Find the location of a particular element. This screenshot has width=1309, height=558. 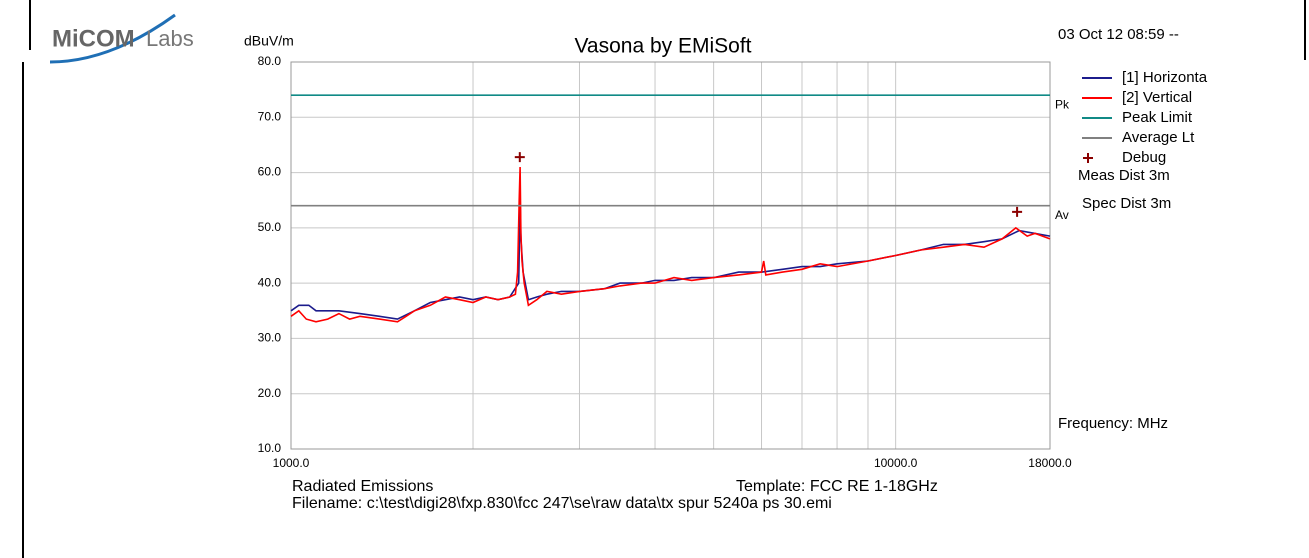

logo-suffix: Labs is located at coordinates (170, 38).